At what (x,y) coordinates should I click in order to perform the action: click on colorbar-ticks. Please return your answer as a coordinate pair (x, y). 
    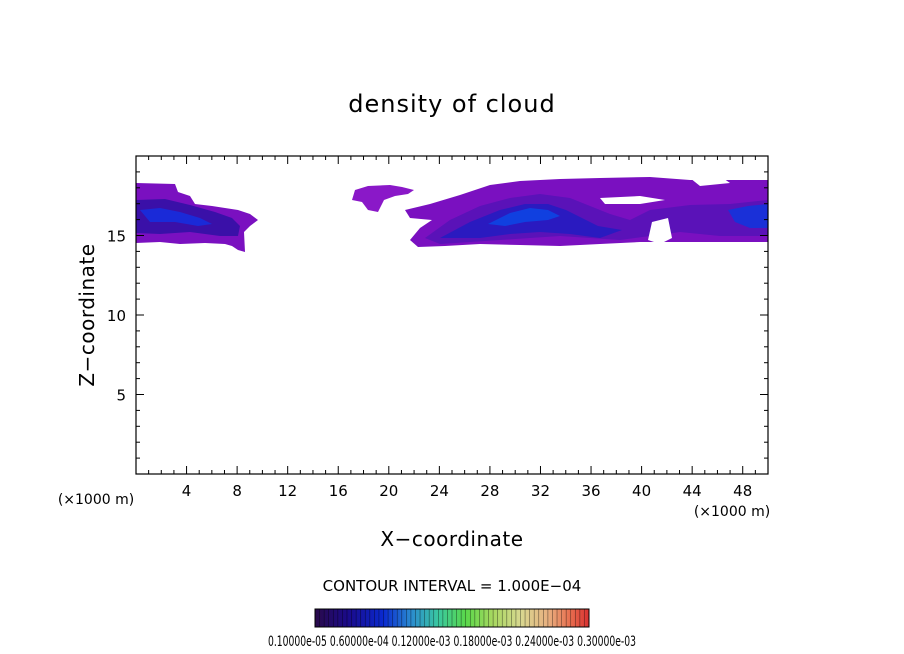
    Looking at the image, I should click on (452, 618).